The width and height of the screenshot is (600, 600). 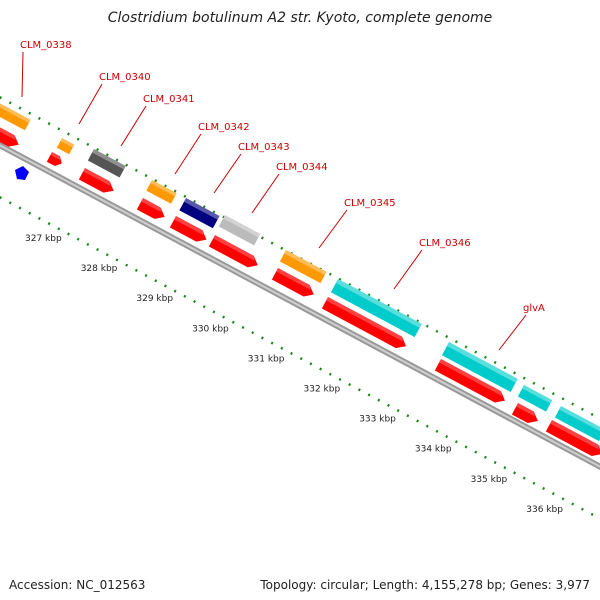 I want to click on kbp-tick-label: 336 kbp, so click(x=544, y=510).